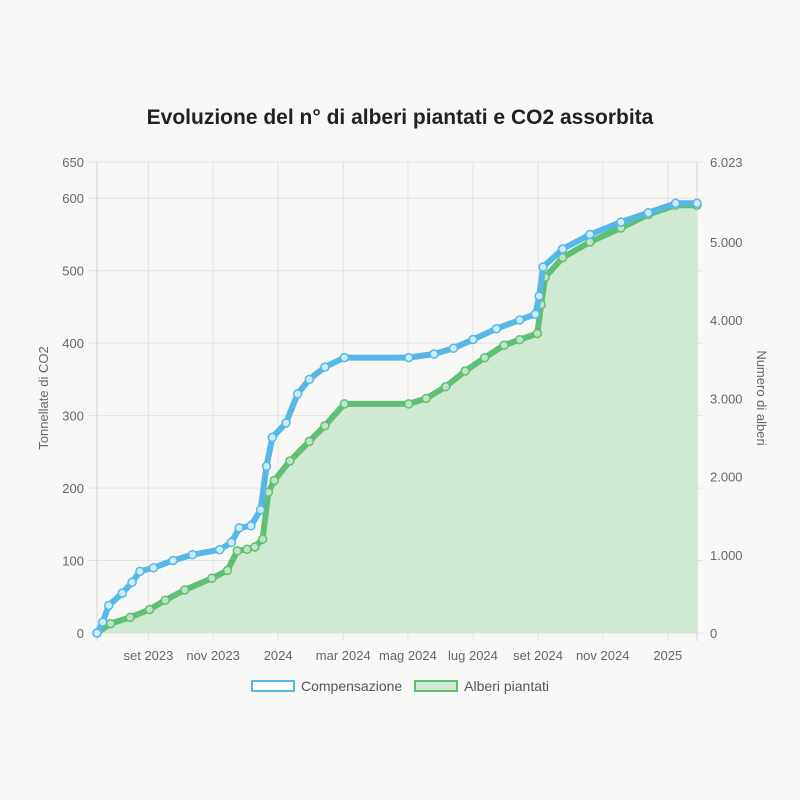 The width and height of the screenshot is (800, 800). What do you see at coordinates (43, 397) in the screenshot?
I see `y-left-axis-title: Tonnellate di CO2` at bounding box center [43, 397].